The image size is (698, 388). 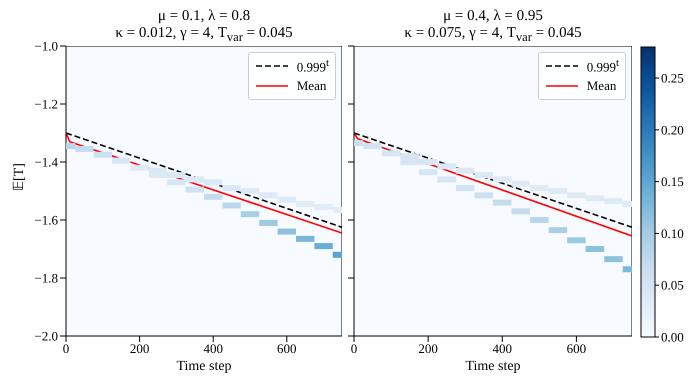 What do you see at coordinates (493, 27) in the screenshot?
I see `chart-title: μ = 0.4, λ = 0.95 κ = 0.075, γ = 4, T$_{var}$ = 0.045` at bounding box center [493, 27].